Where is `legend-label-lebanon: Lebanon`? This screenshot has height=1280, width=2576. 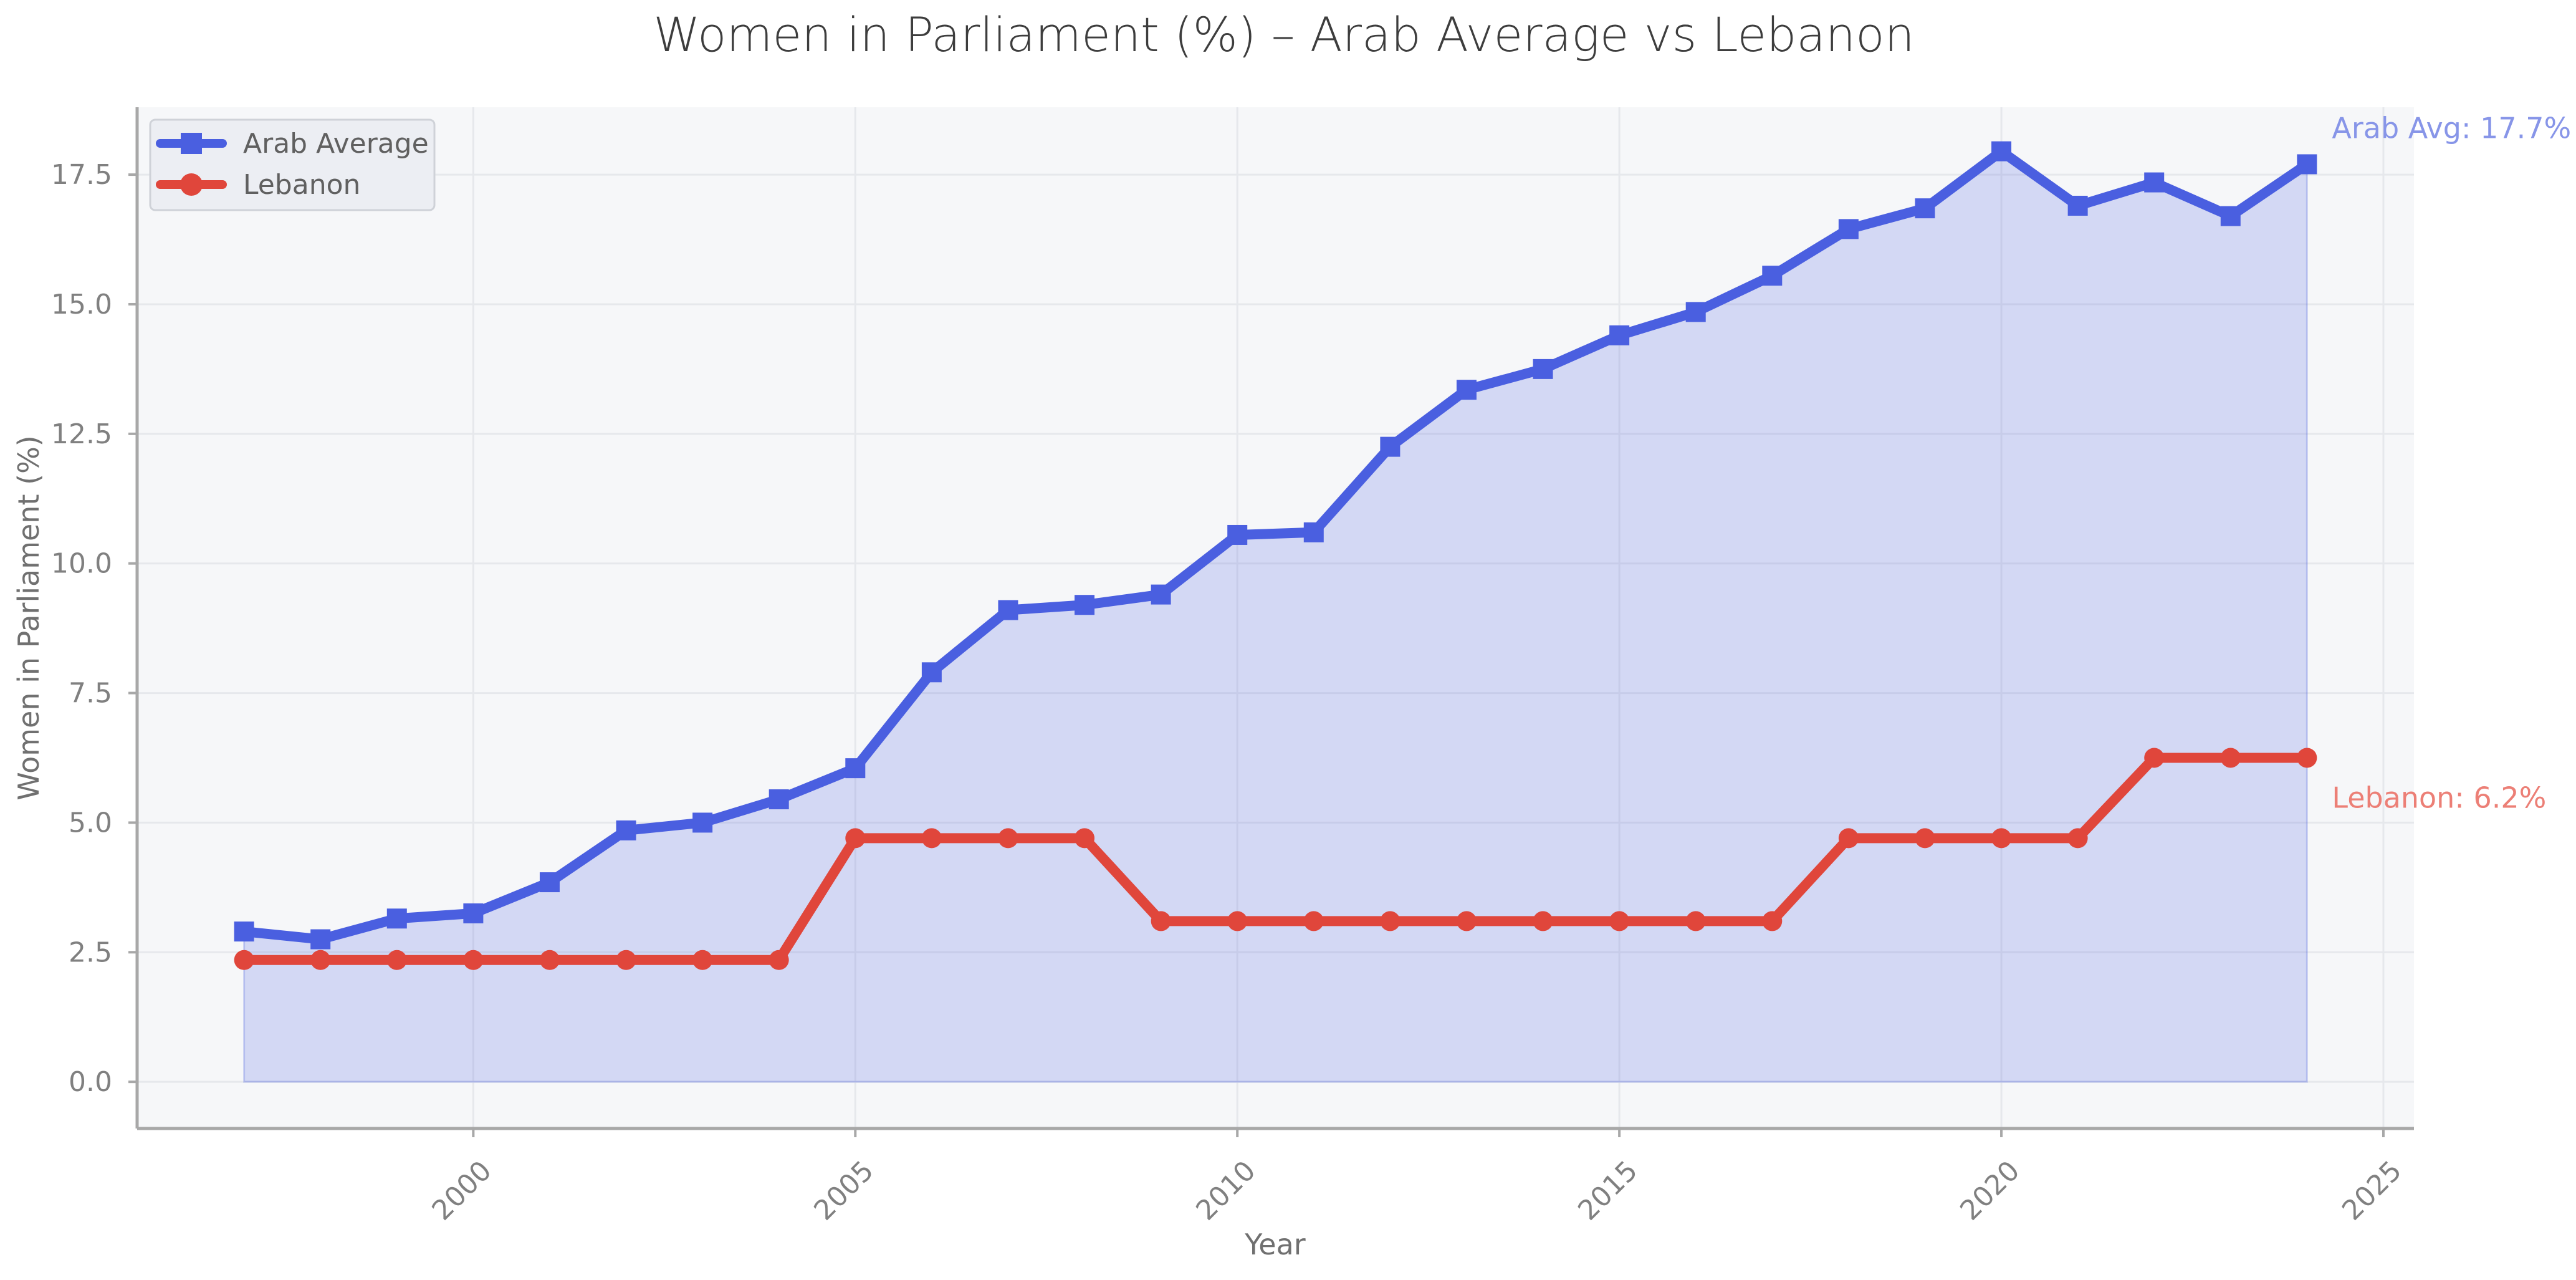
legend-label-lebanon: Lebanon is located at coordinates (302, 185).